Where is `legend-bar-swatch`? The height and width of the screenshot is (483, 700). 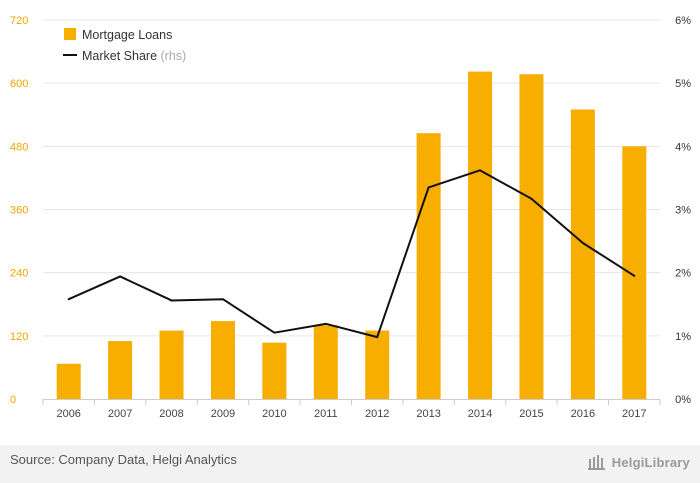 legend-bar-swatch is located at coordinates (70, 34).